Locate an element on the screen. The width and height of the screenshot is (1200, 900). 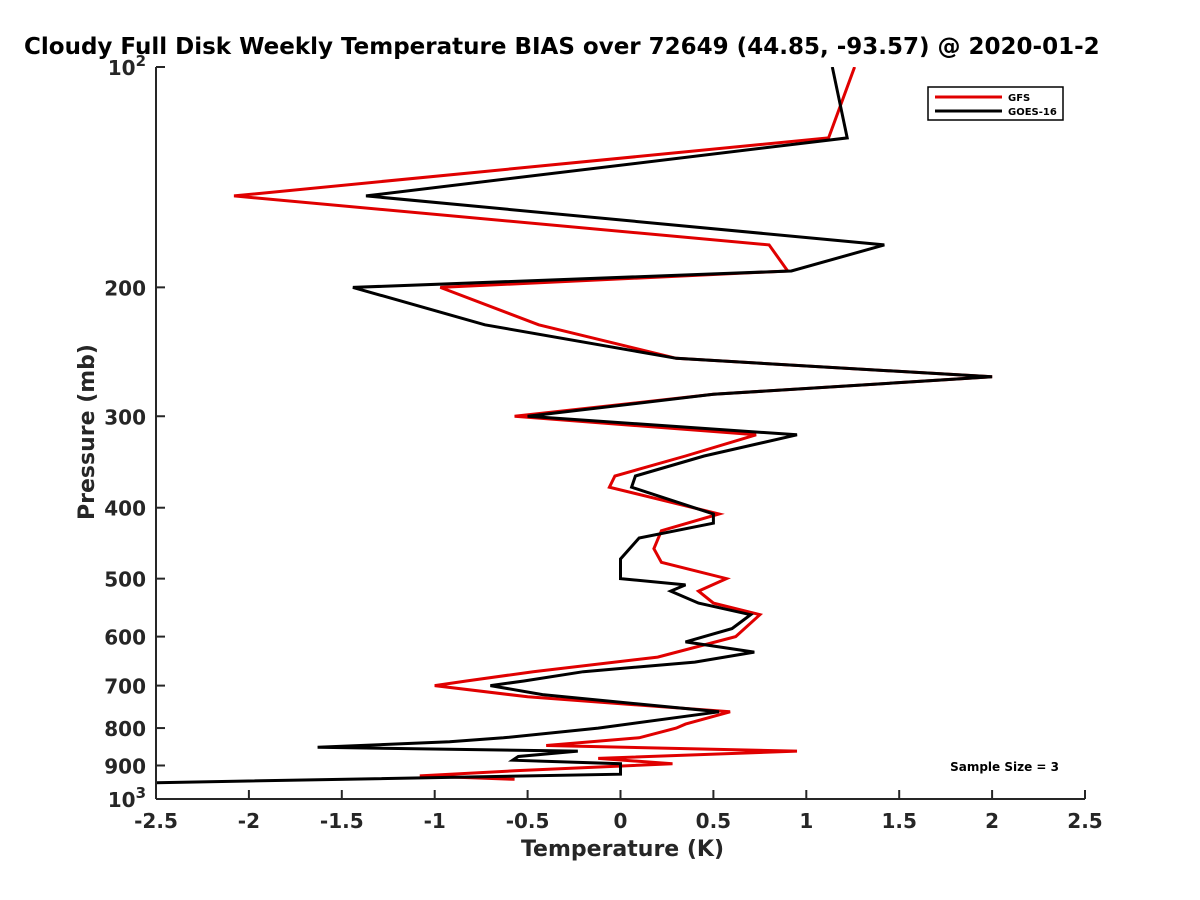
x-tick-label: 1.5 is located at coordinates (898, 821).